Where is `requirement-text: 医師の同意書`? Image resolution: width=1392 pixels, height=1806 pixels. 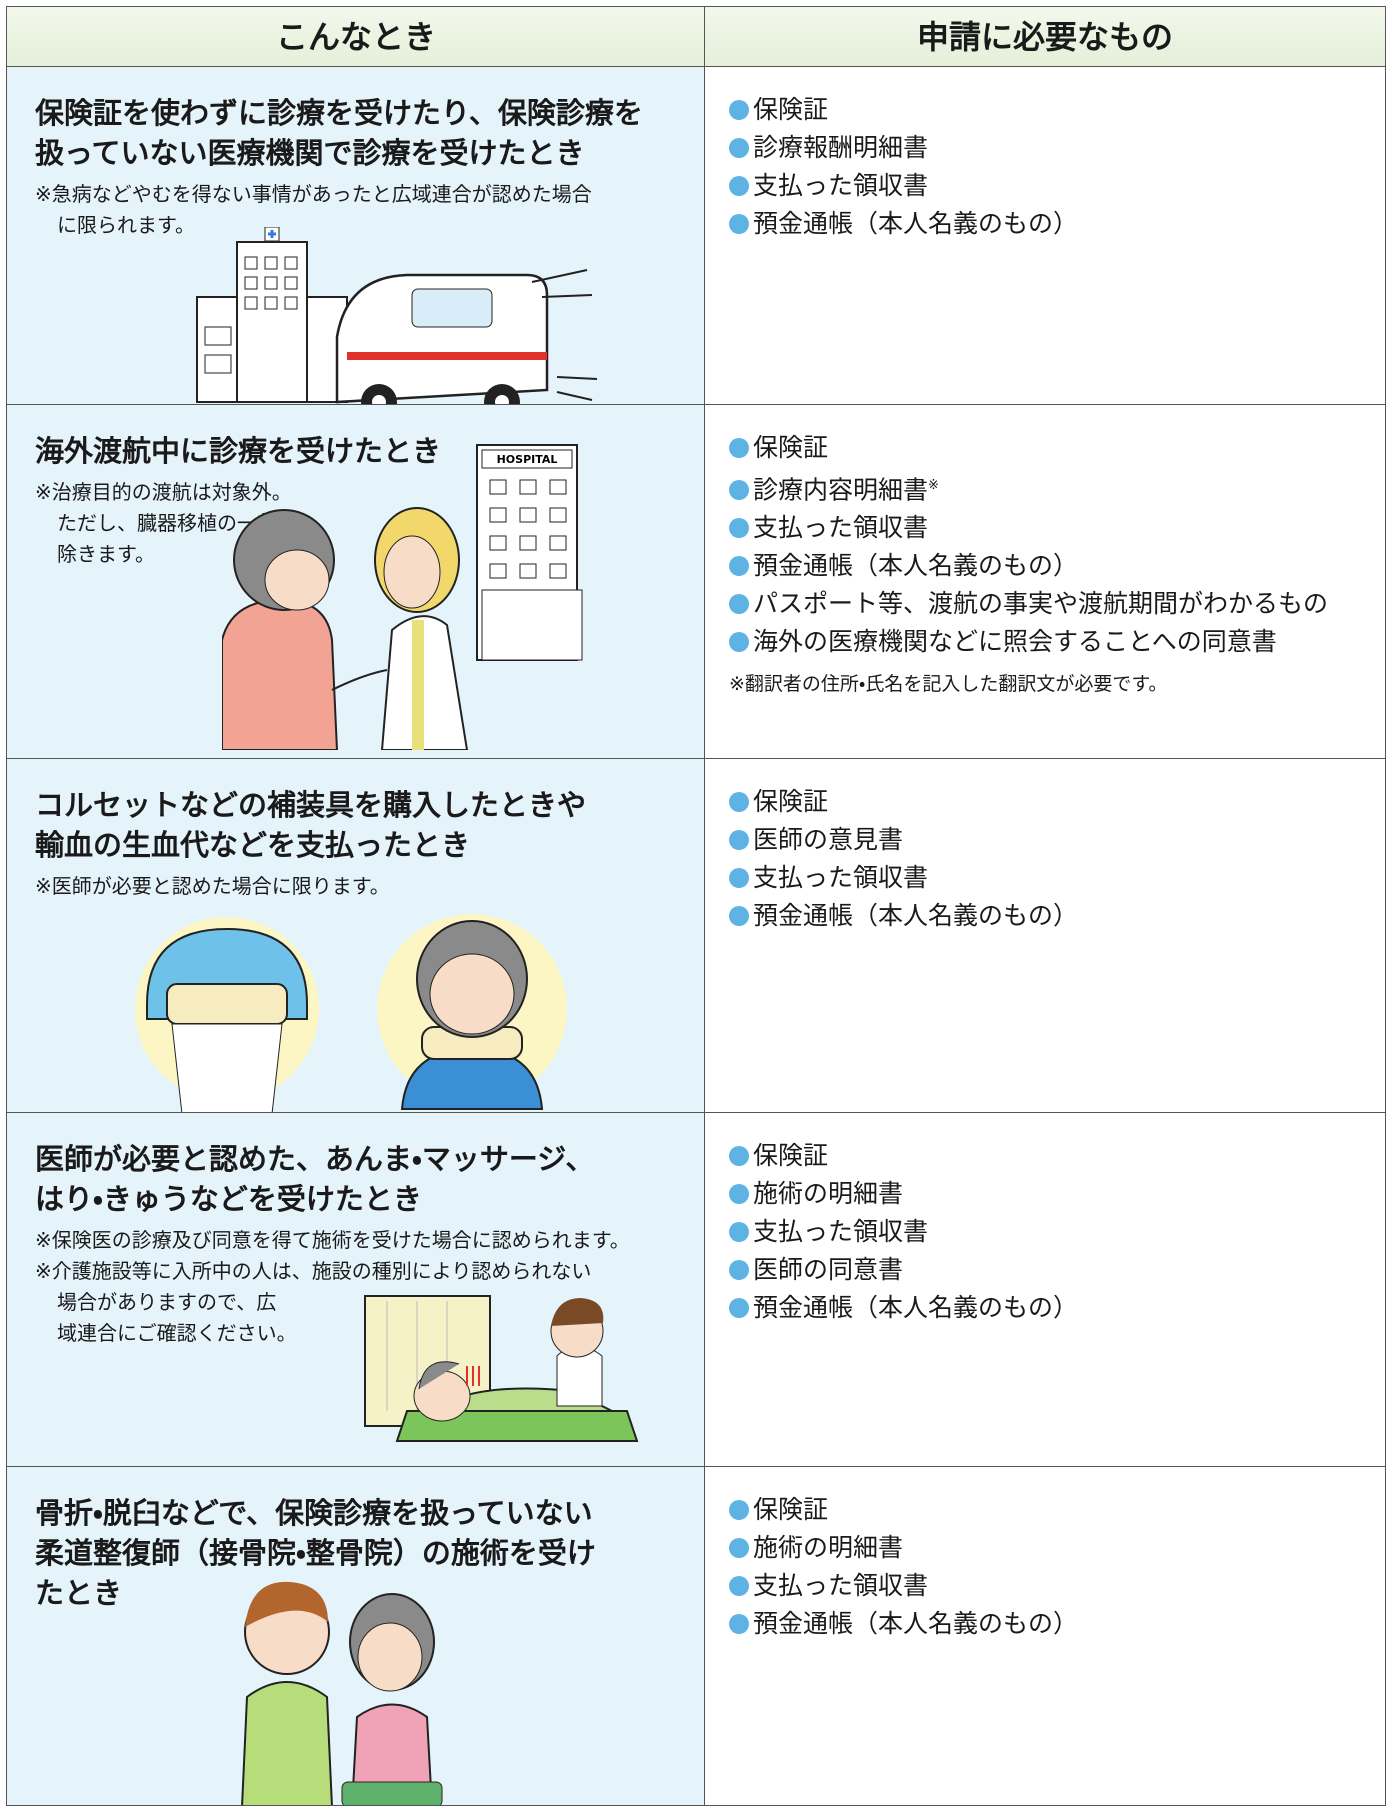 requirement-text: 医師の同意書 is located at coordinates (828, 1269).